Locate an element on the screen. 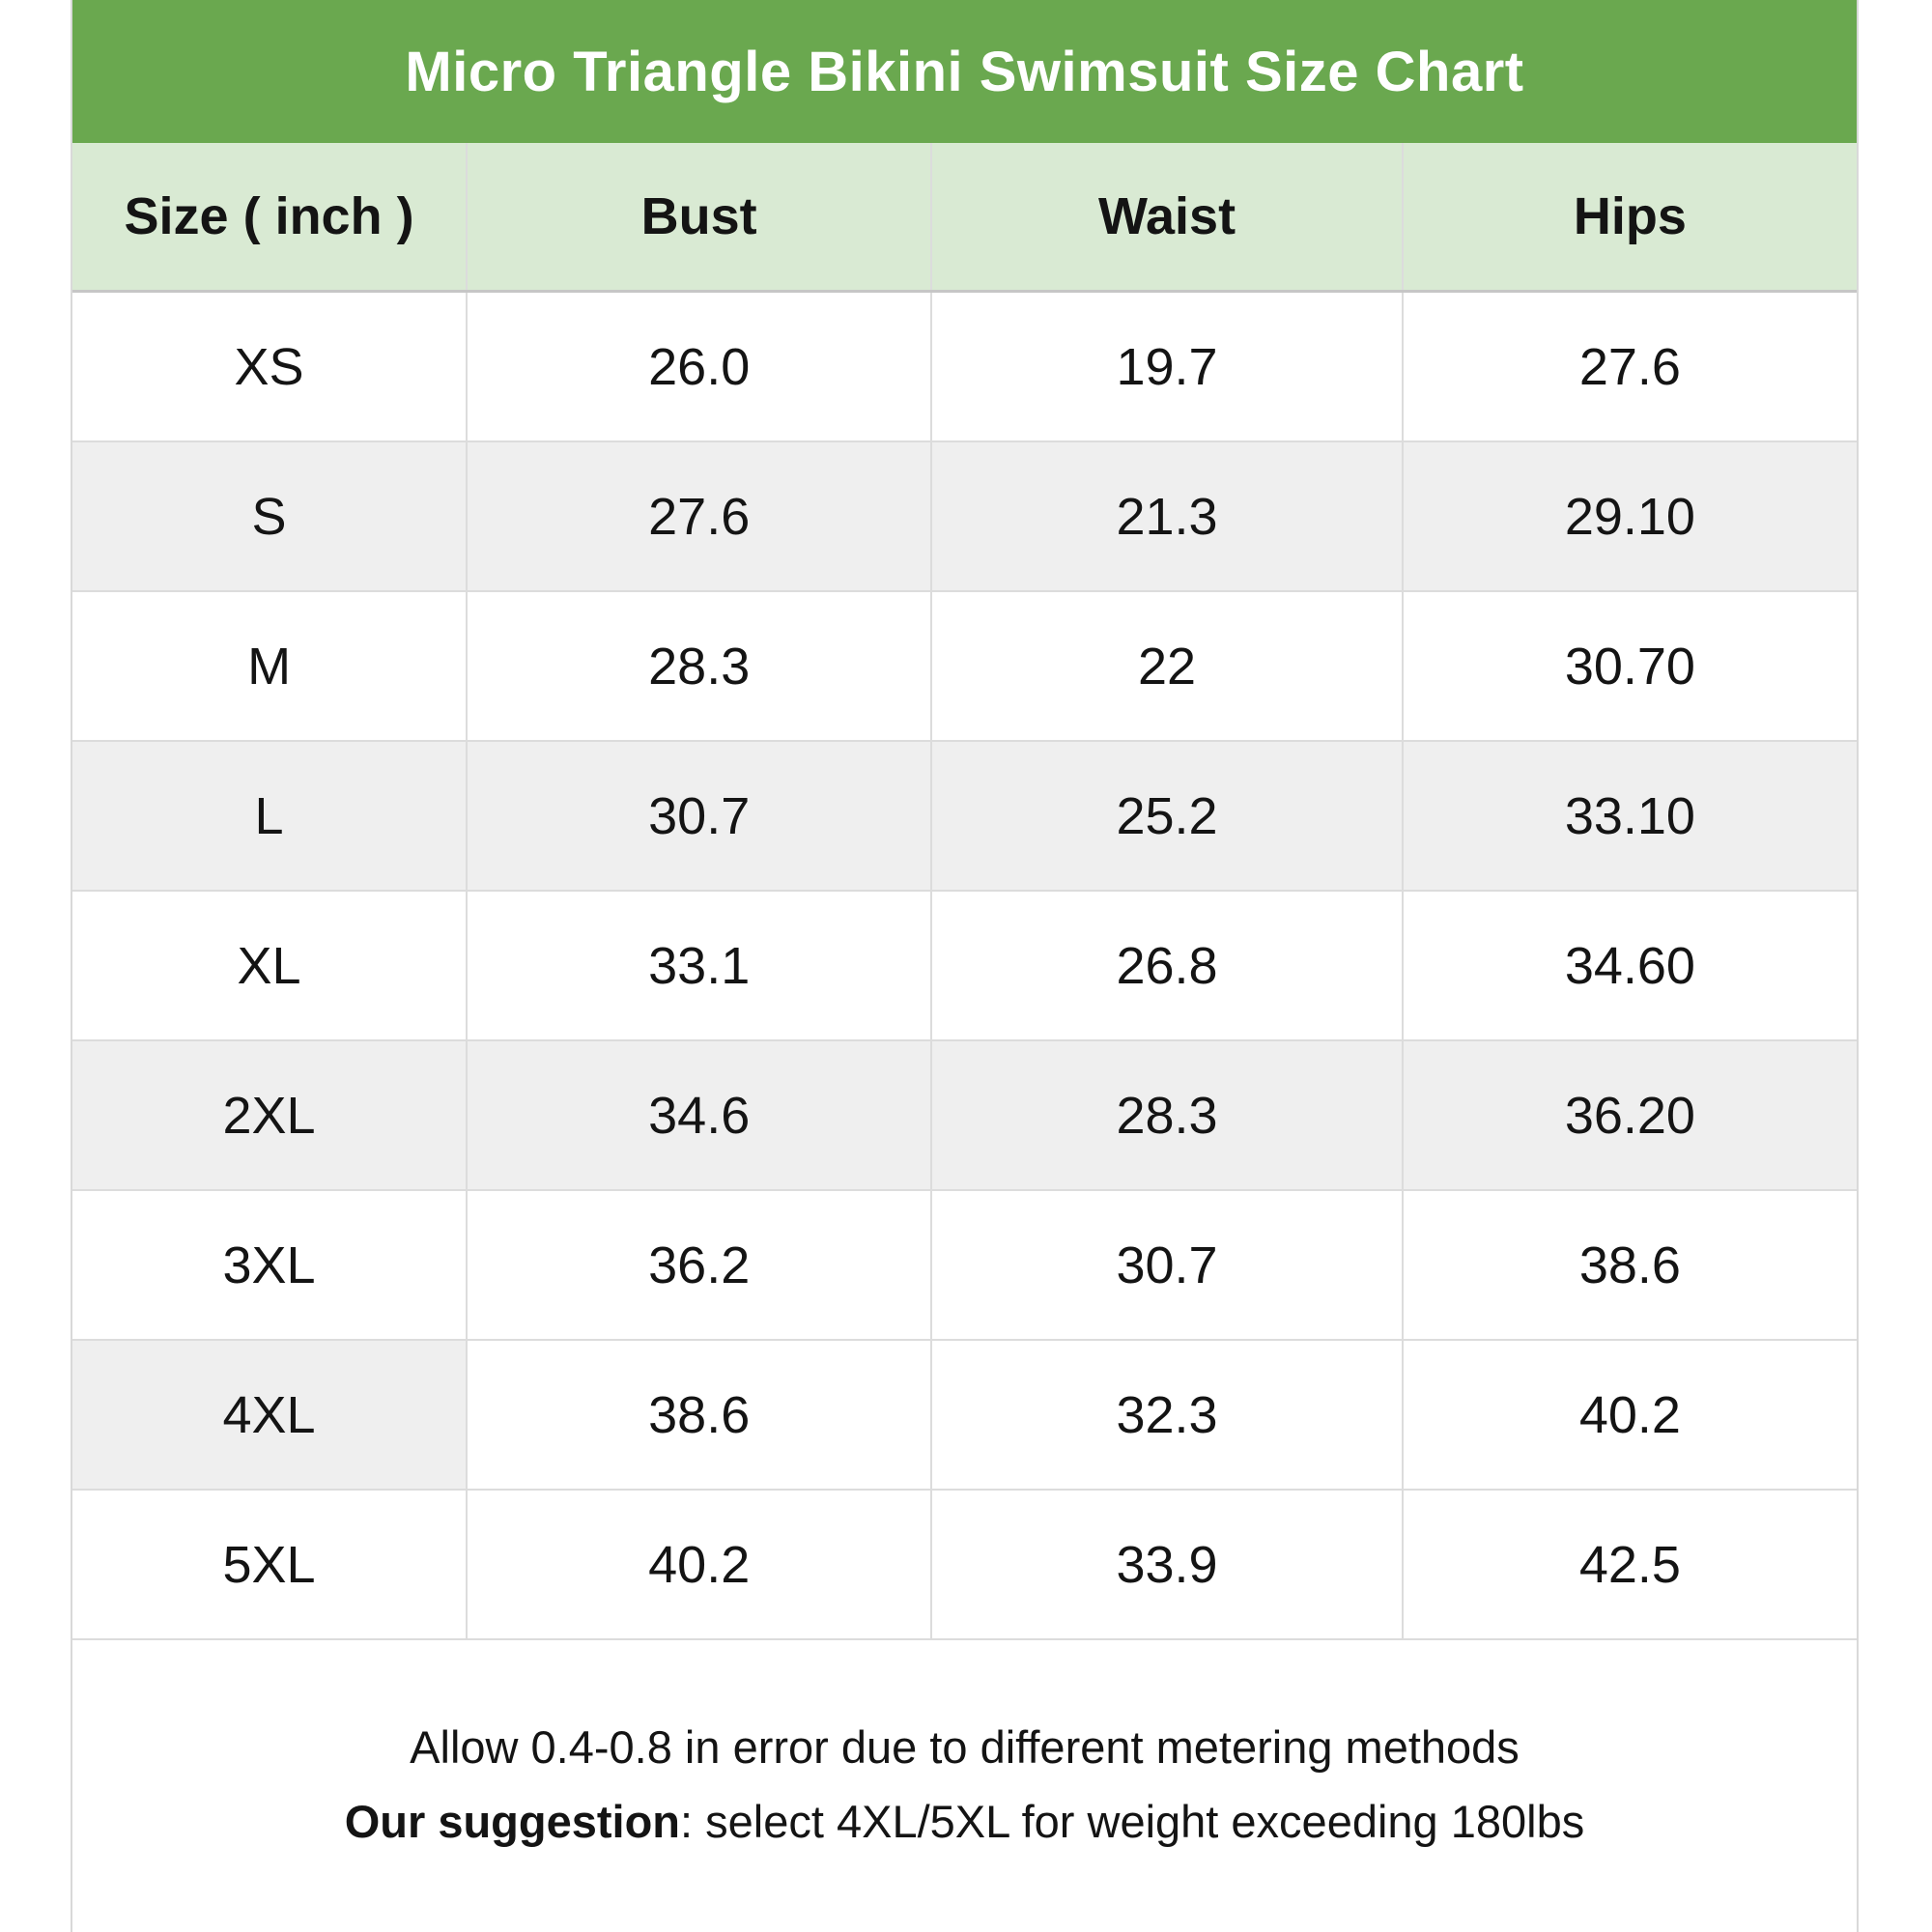 The height and width of the screenshot is (1932, 1932). bust-cell: 33.1 is located at coordinates (700, 965).